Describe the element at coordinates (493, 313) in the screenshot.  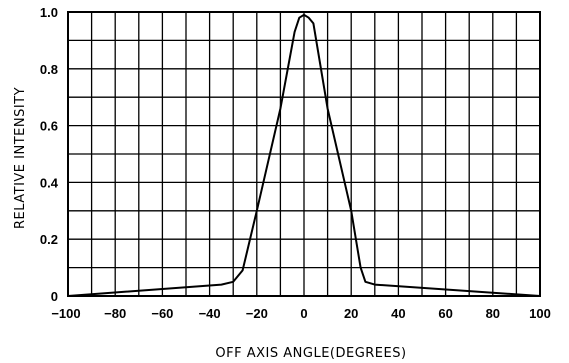
I see `x-tick-label: 80` at that location.